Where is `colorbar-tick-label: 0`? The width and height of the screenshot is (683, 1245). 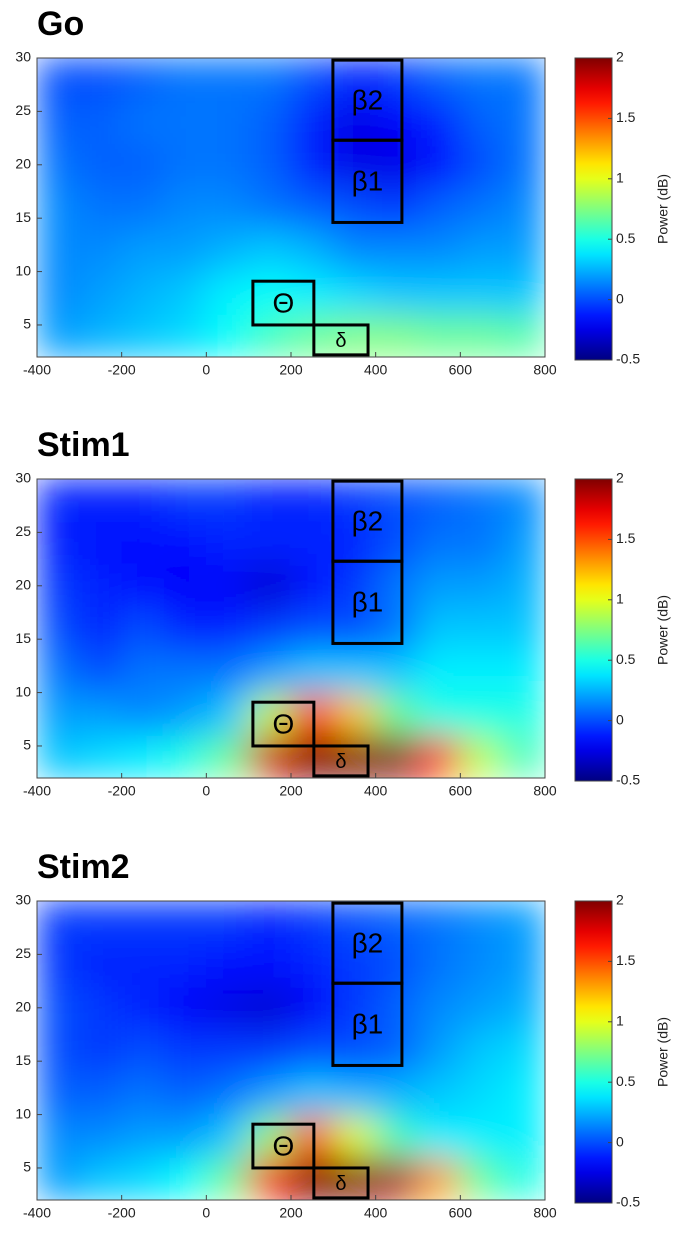
colorbar-tick-label: 0 is located at coordinates (620, 719).